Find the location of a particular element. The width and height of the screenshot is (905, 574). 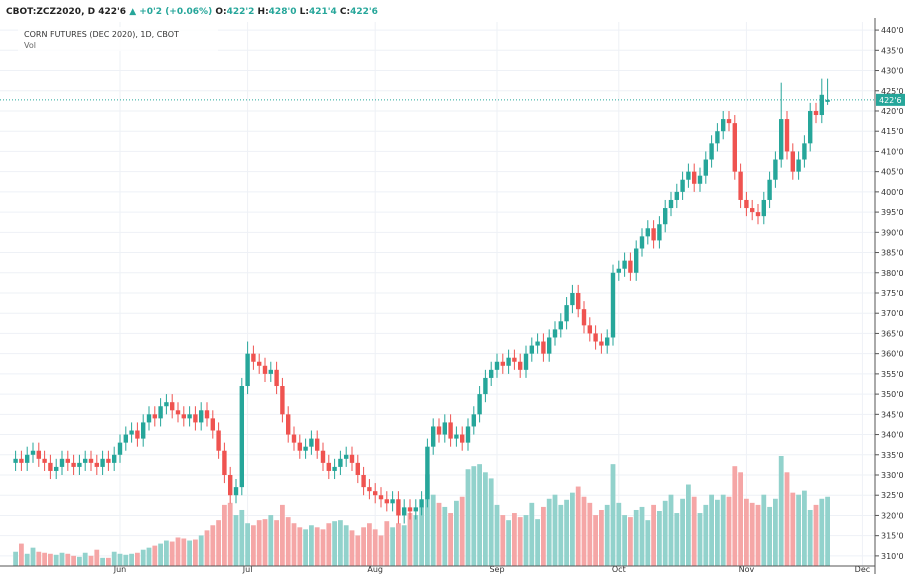

h-label: H: is located at coordinates (263, 12).